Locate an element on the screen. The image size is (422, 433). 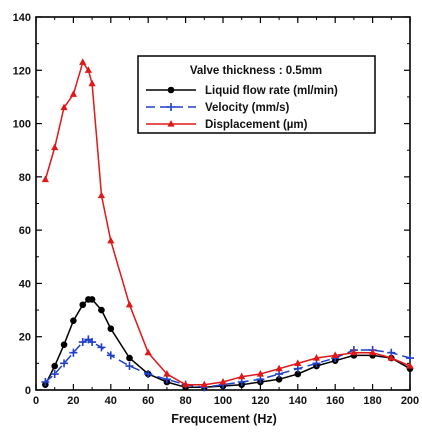
series-velocity-mm-s is located at coordinates (227, 363).